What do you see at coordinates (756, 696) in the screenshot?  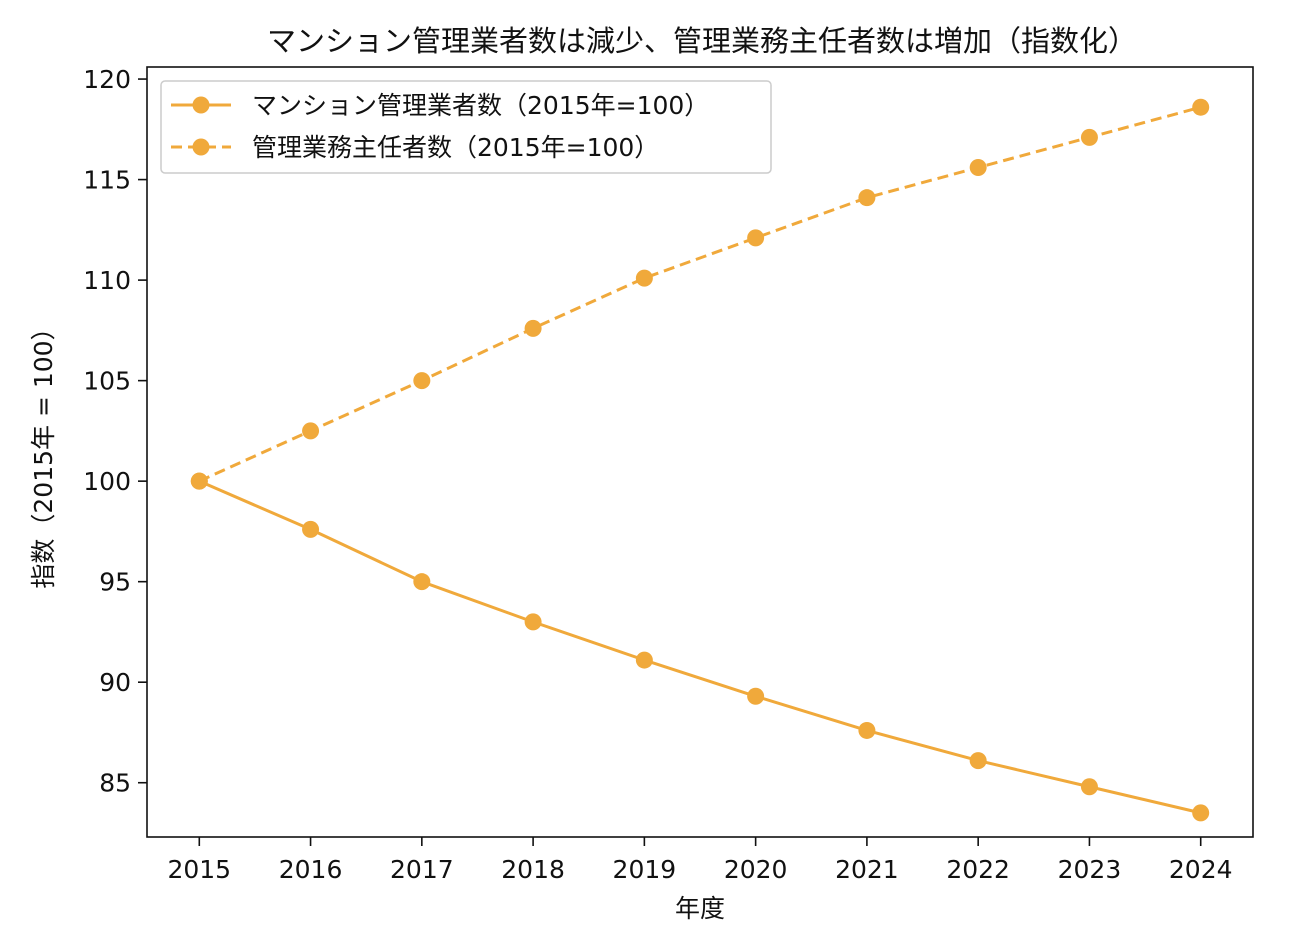 I see `data-point-management-companies-2020` at bounding box center [756, 696].